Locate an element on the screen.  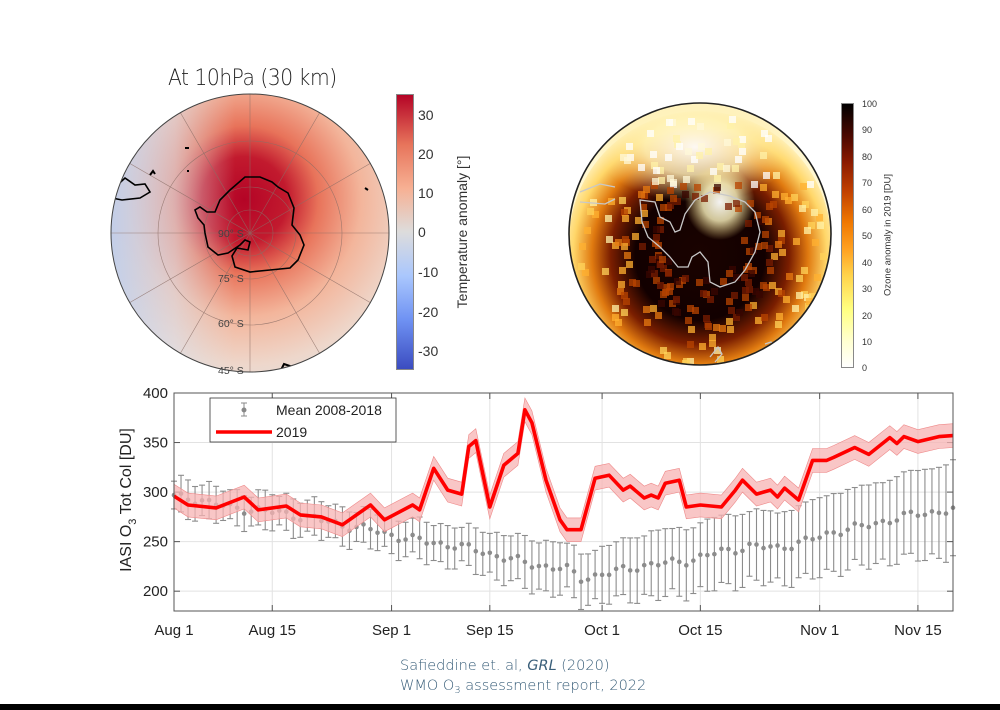
legend: Mean 2008-2018 2019 is located at coordinates (303, 420).